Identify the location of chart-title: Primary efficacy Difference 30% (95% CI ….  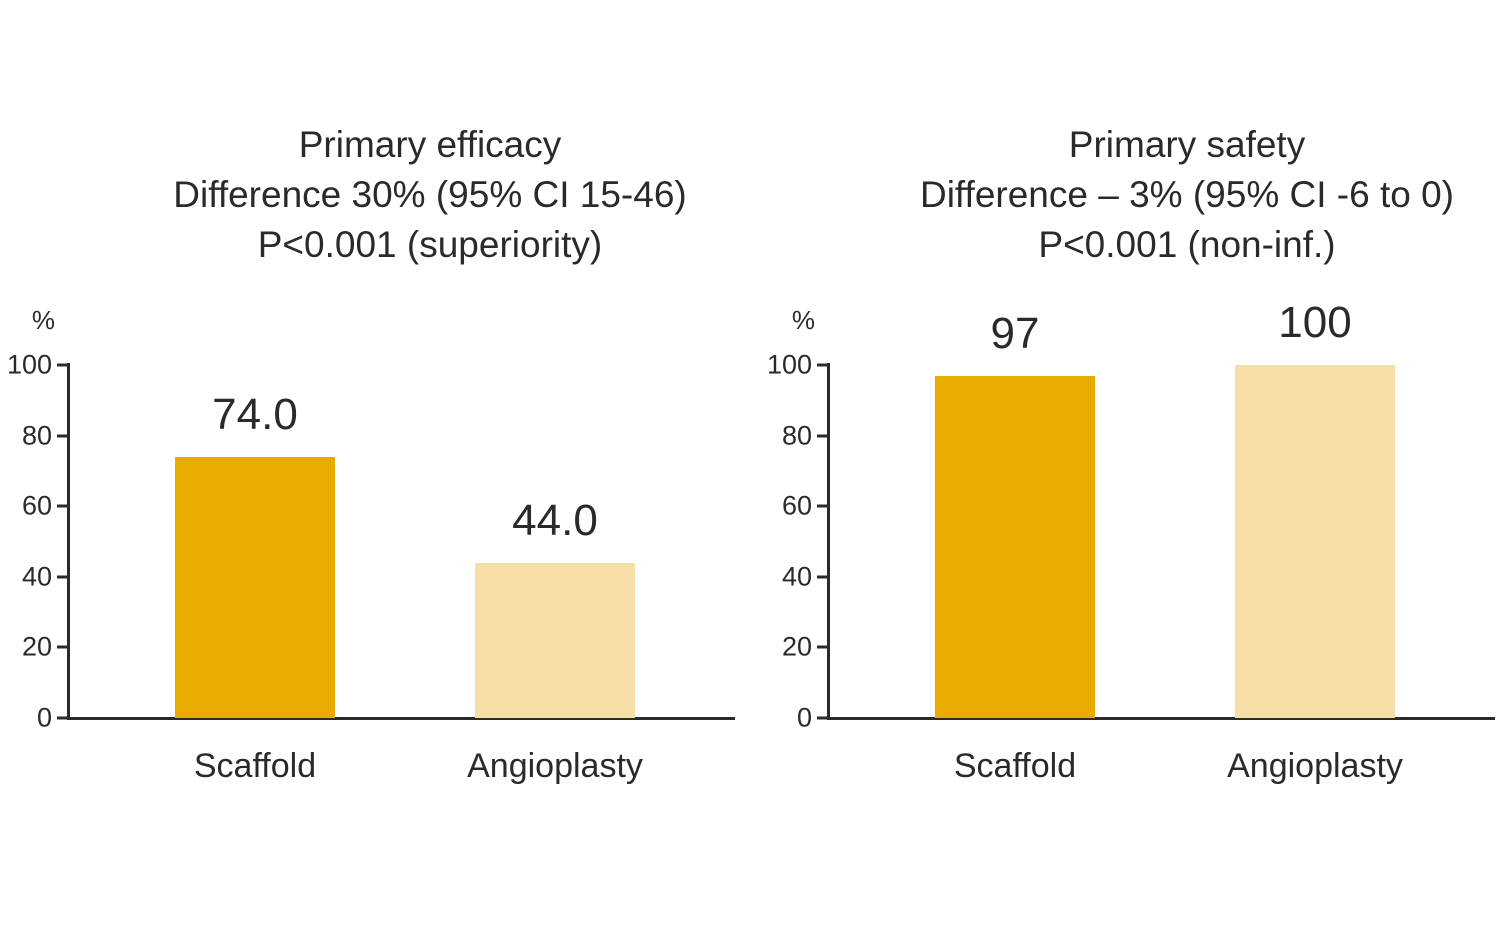
(430, 195).